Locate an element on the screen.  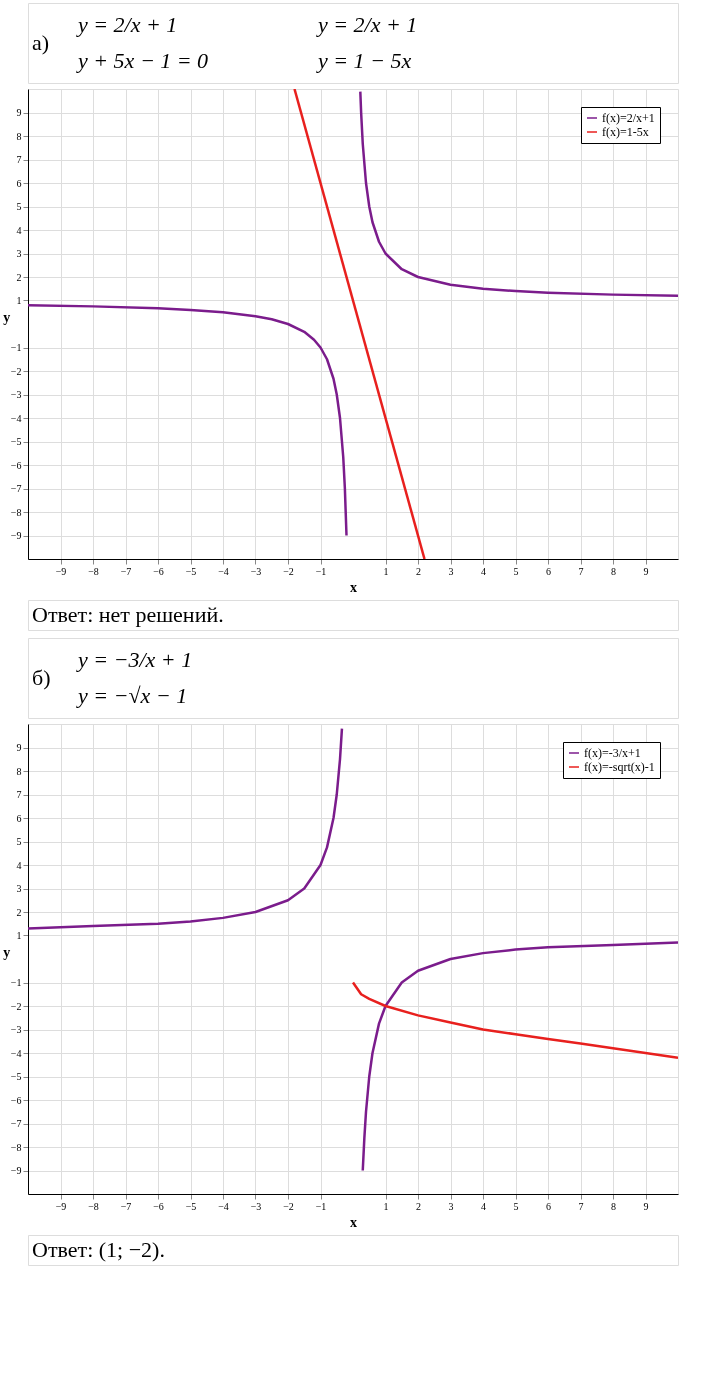
text: Ответ: (1; −2). is located at coordinates (98, 1249).